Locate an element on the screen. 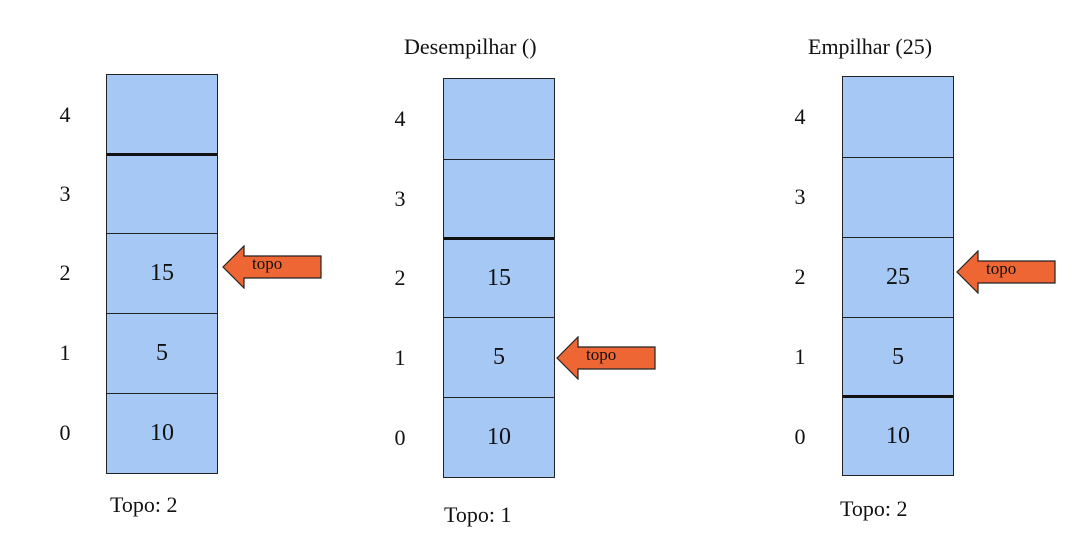  top-value-caption: Topo: 1 is located at coordinates (478, 514).